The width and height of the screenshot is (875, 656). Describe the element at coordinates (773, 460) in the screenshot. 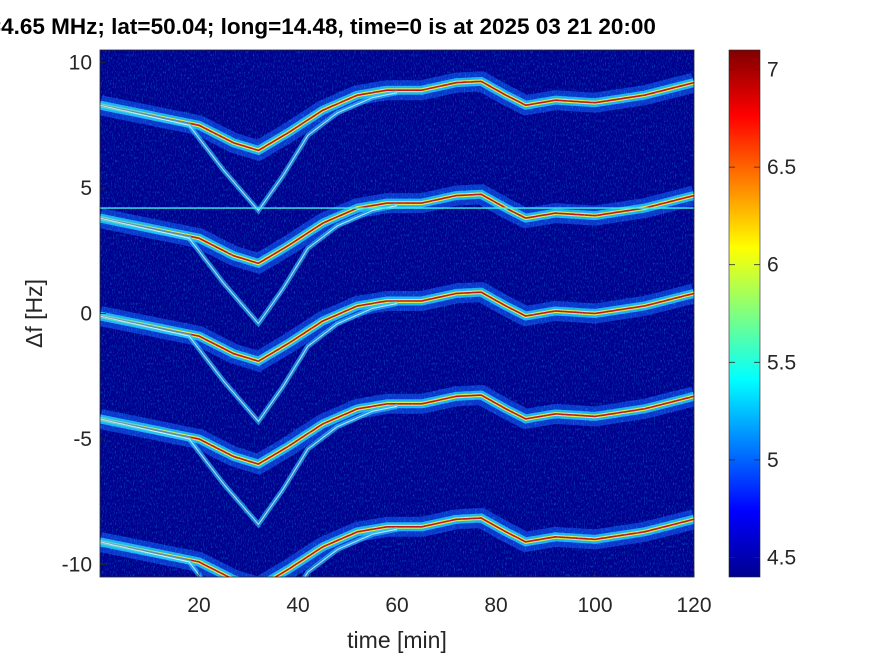

I see `colorbar-tick-label: 5` at that location.